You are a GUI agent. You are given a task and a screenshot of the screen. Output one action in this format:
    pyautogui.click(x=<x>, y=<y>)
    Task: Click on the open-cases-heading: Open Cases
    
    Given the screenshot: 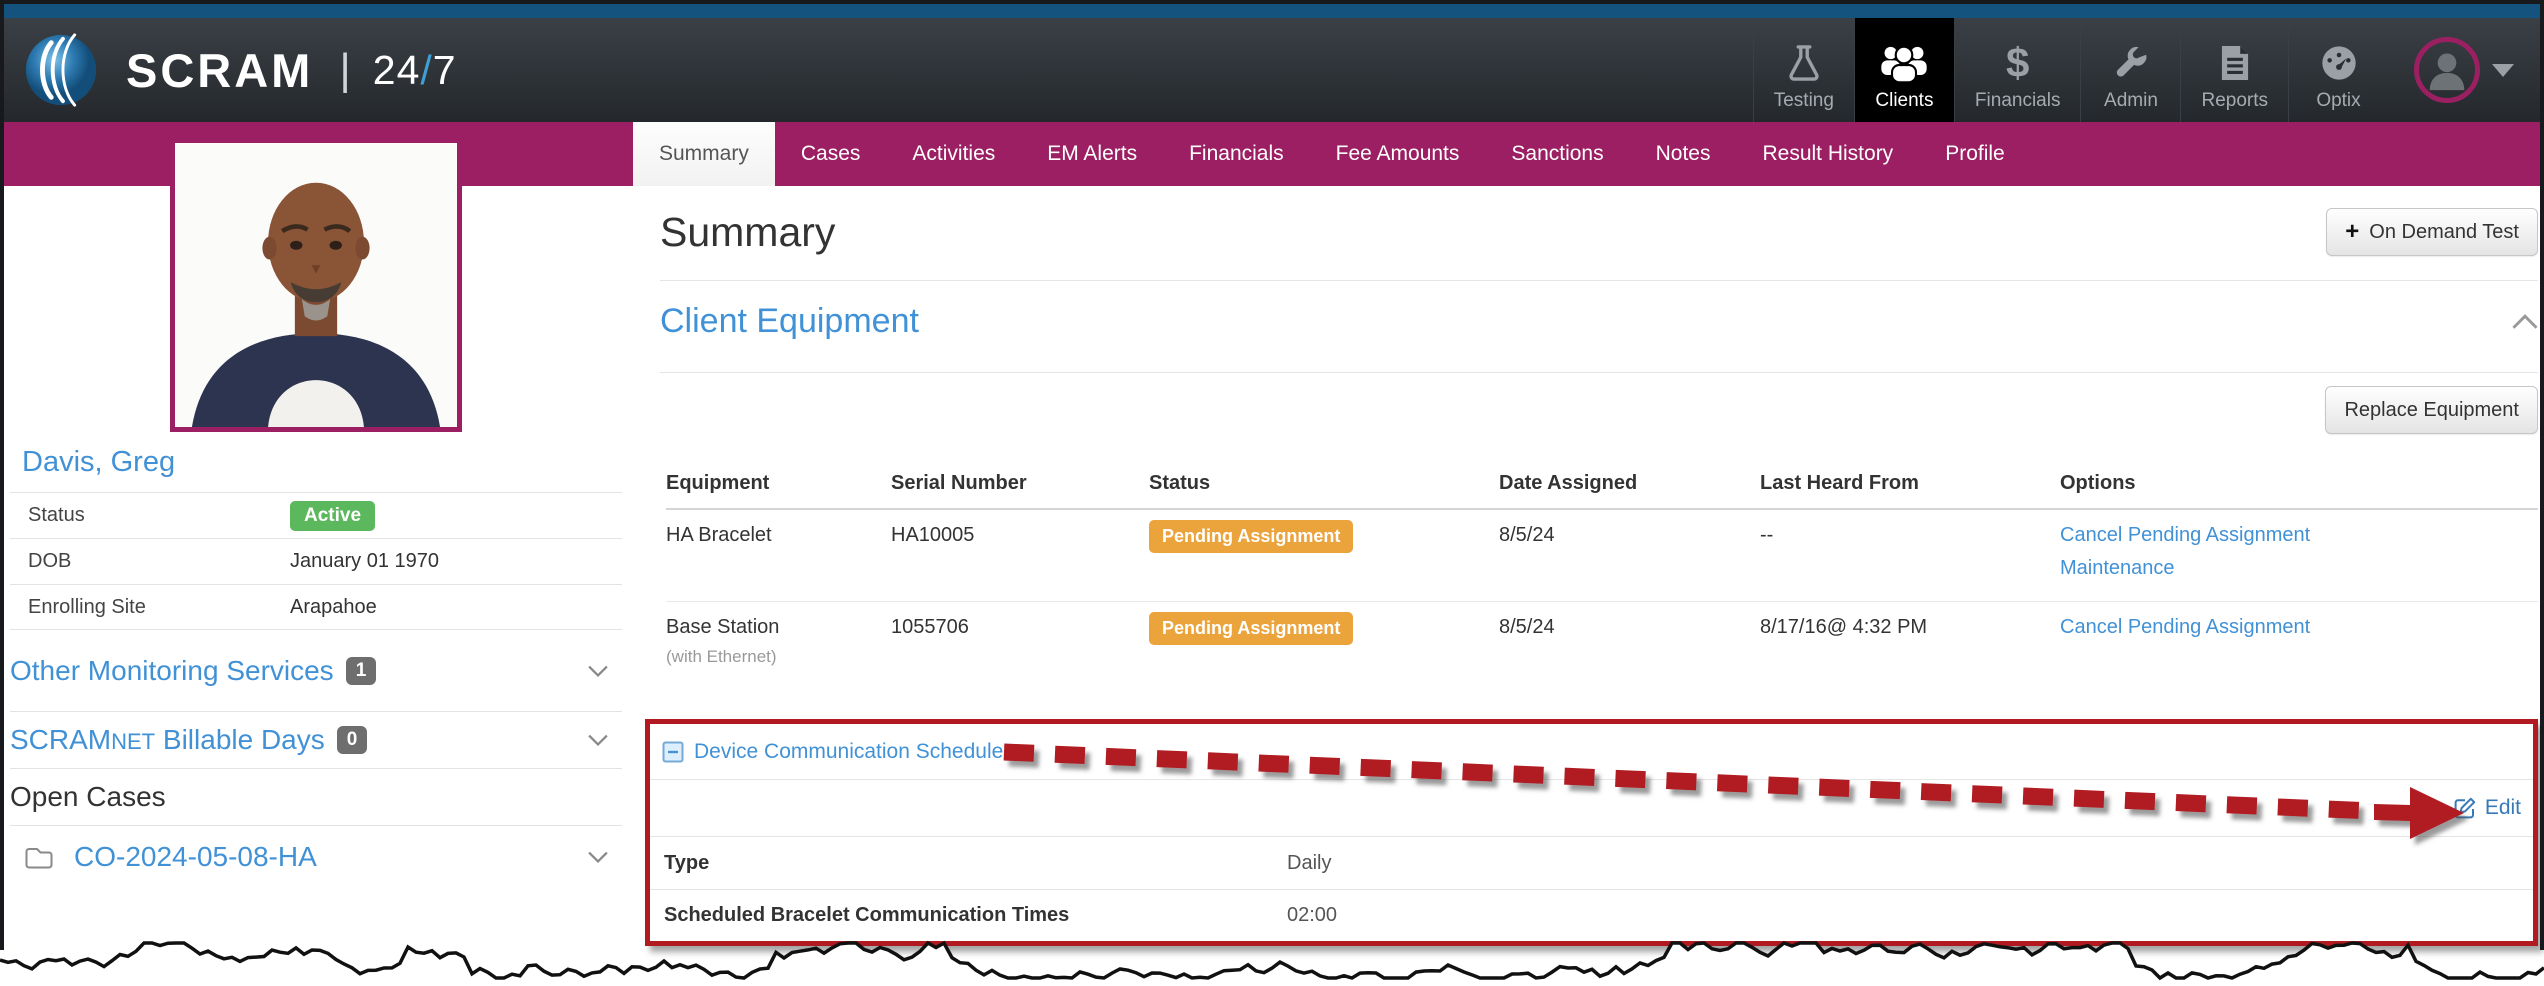 What is the action you would take?
    pyautogui.click(x=88, y=796)
    